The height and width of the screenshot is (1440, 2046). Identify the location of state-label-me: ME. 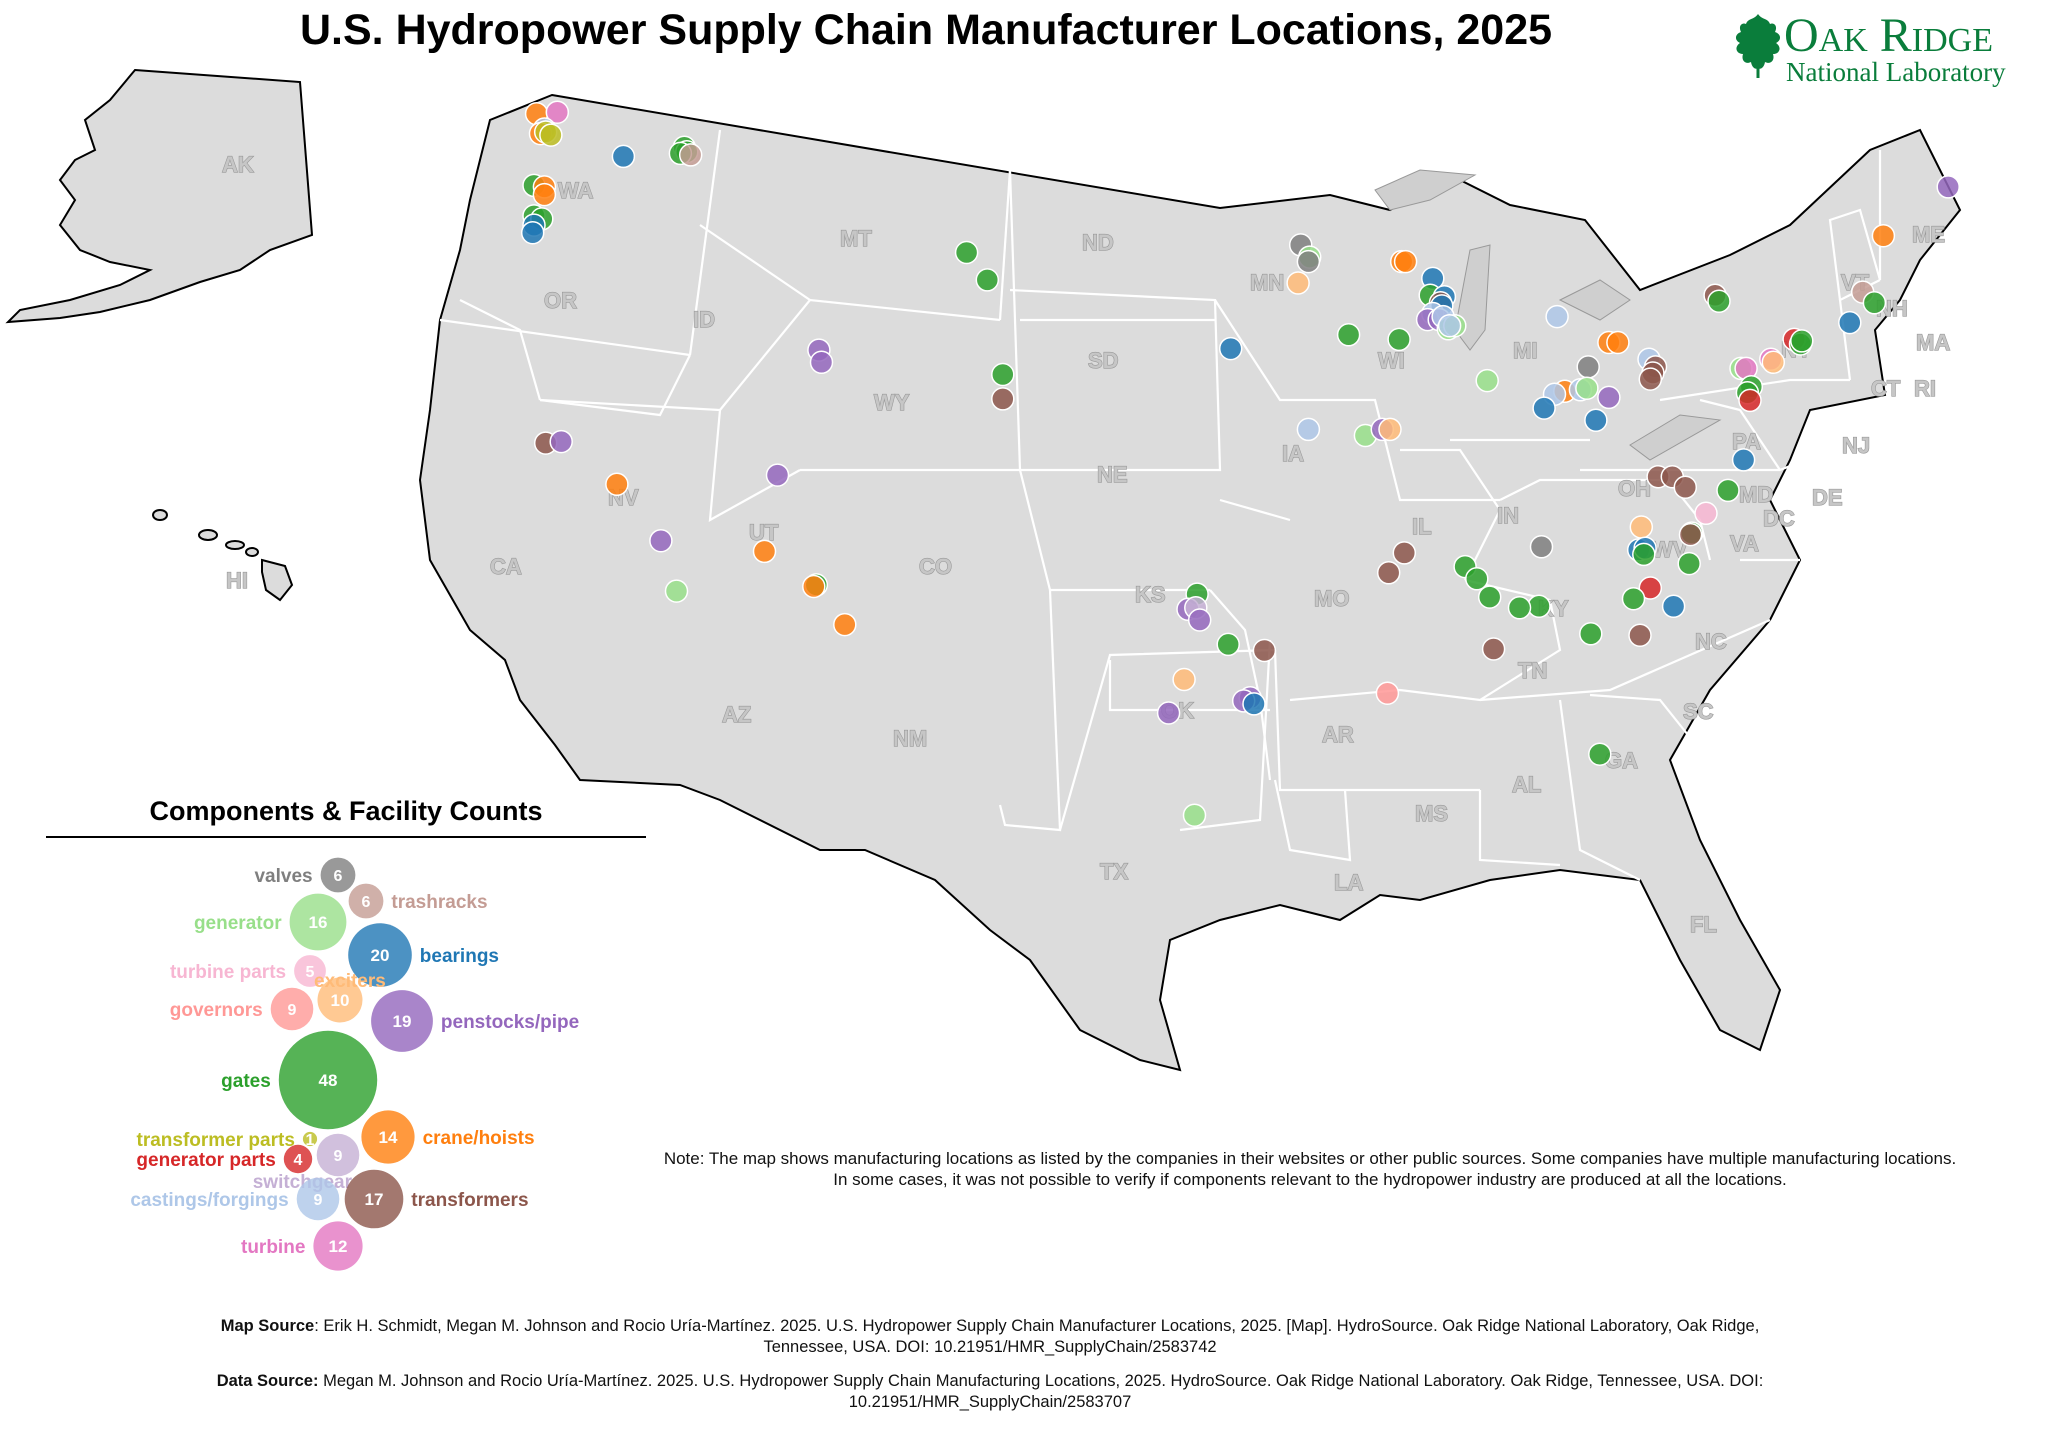
(1928, 234).